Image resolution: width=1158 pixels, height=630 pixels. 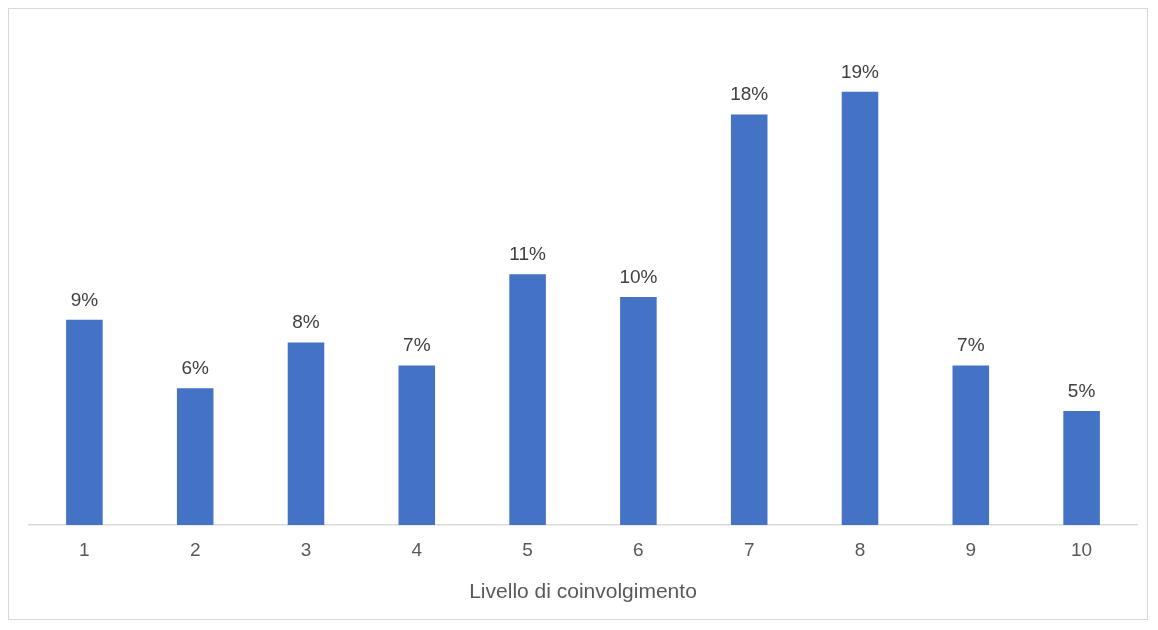 What do you see at coordinates (583, 591) in the screenshot?
I see `x-axis-title: Livello di coinvolgimento` at bounding box center [583, 591].